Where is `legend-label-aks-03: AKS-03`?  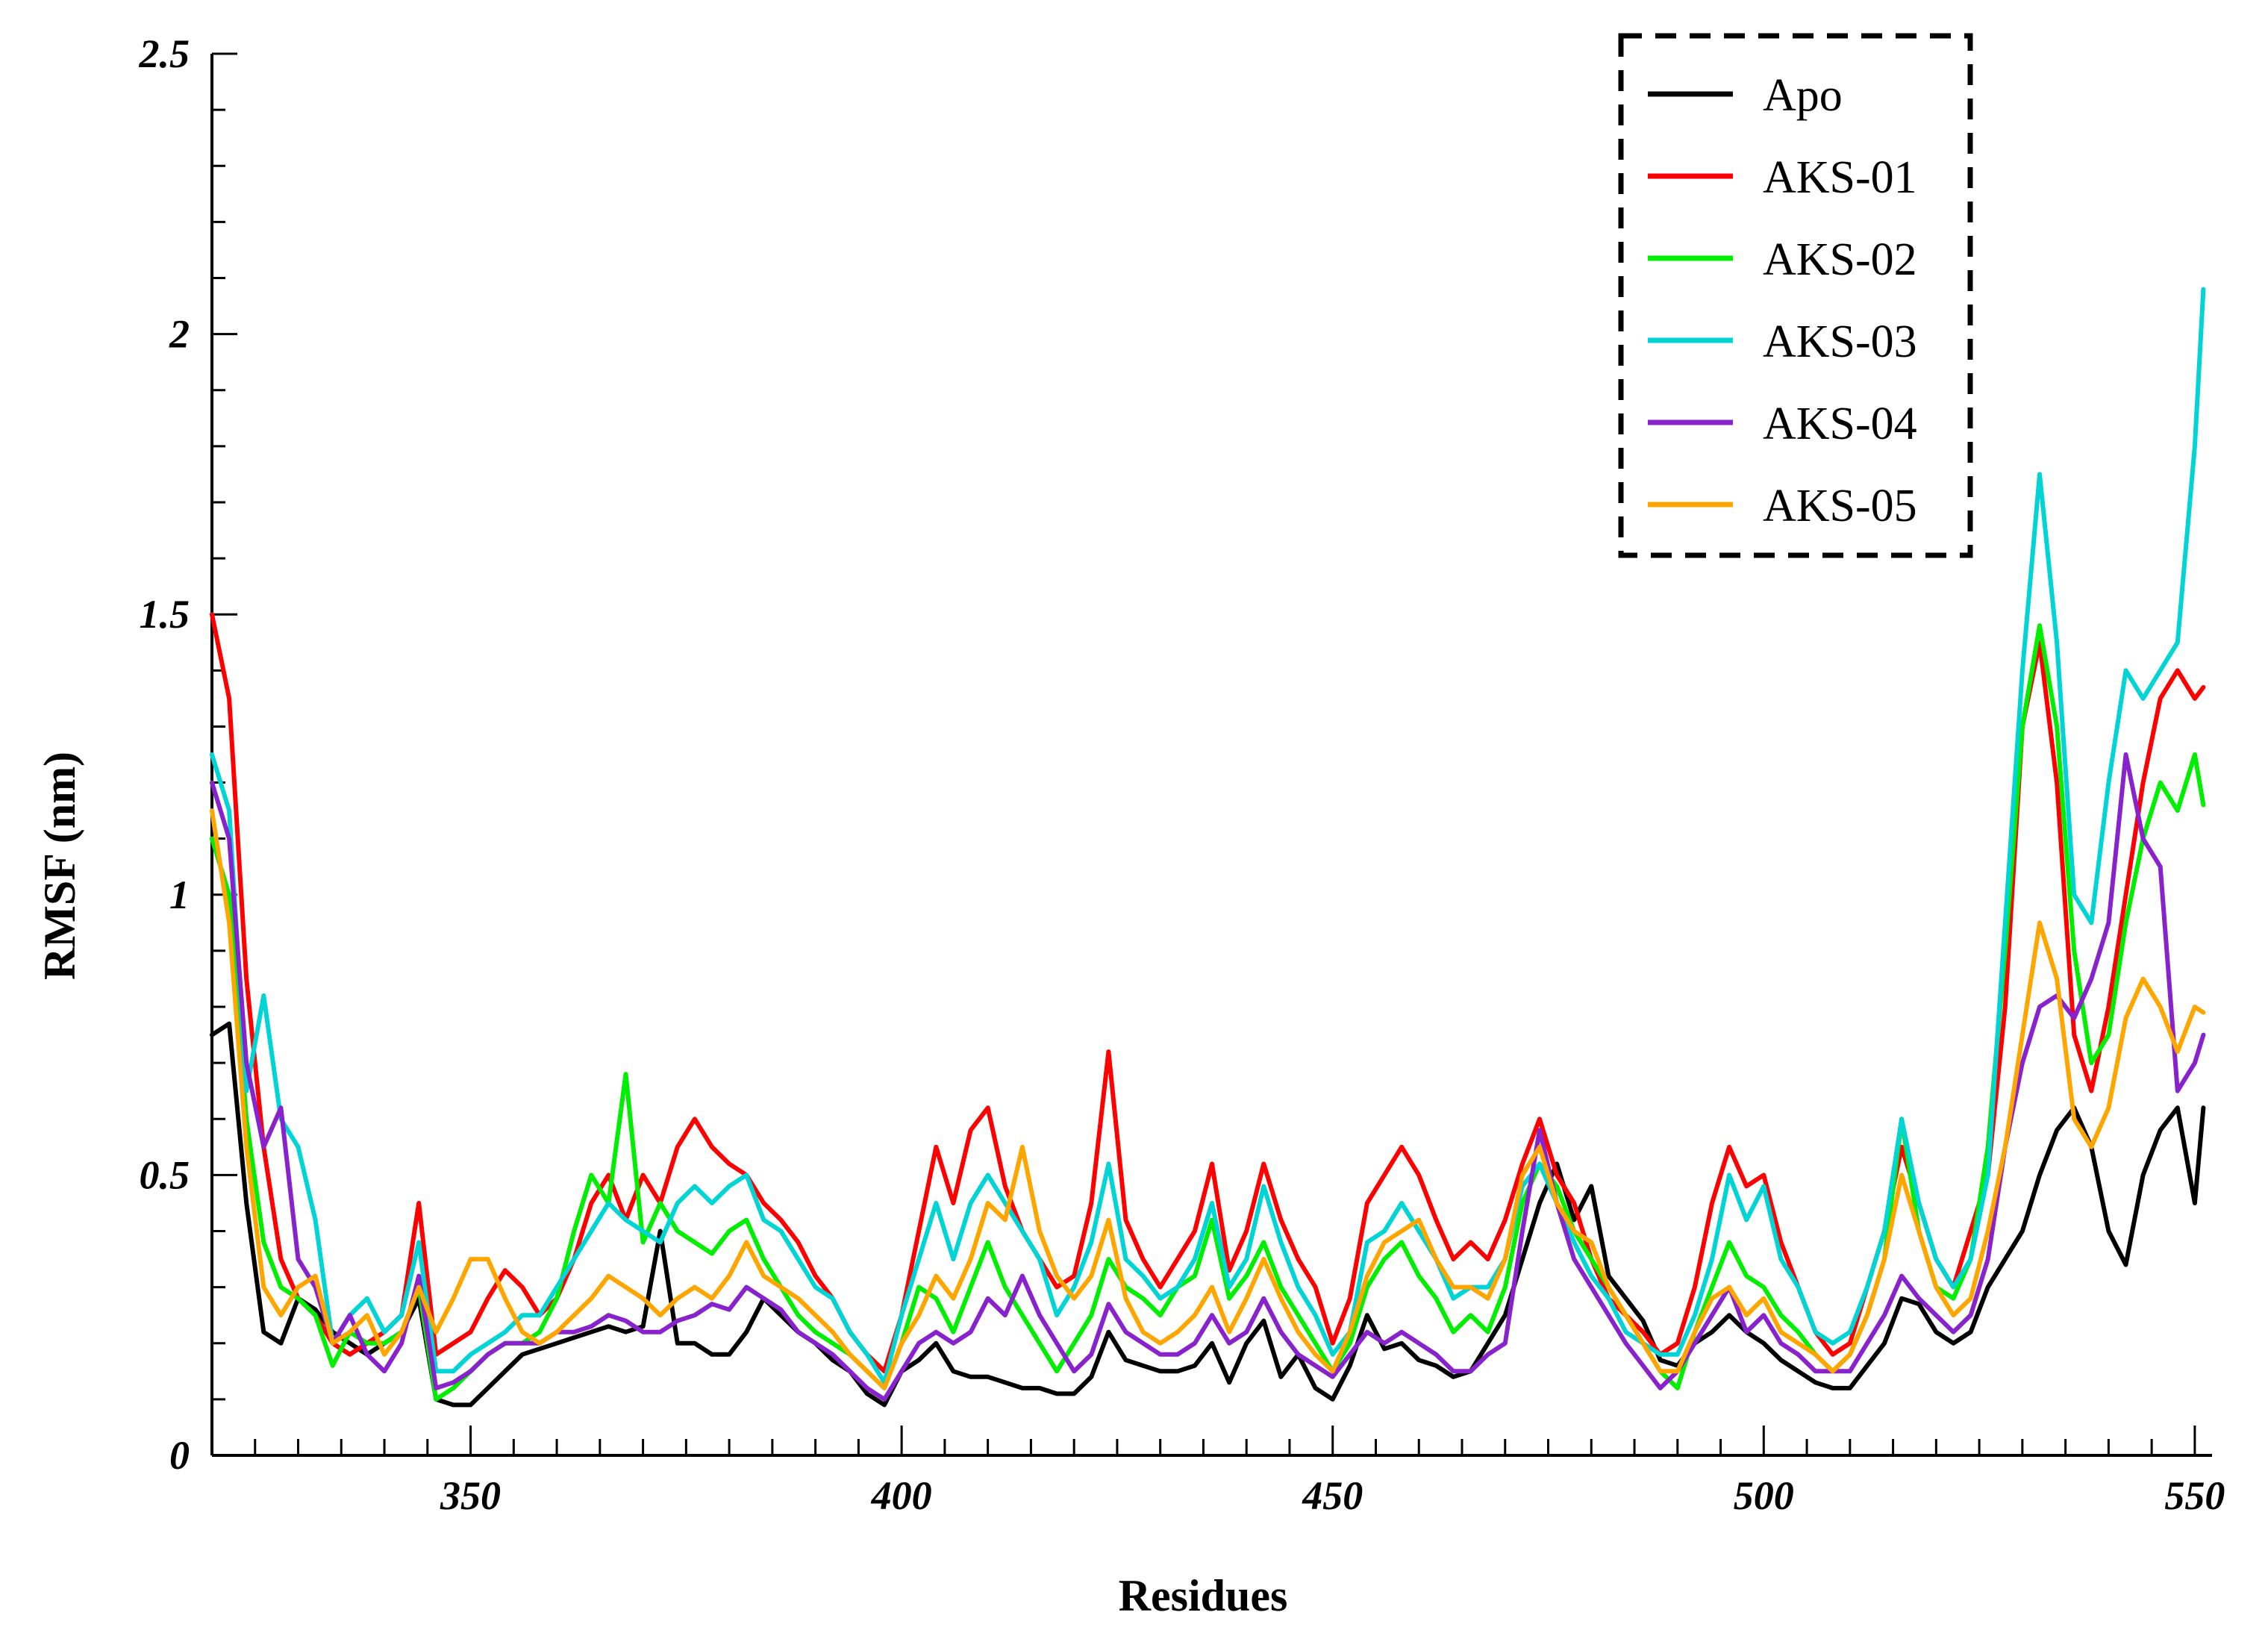 legend-label-aks-03: AKS-03 is located at coordinates (1840, 341).